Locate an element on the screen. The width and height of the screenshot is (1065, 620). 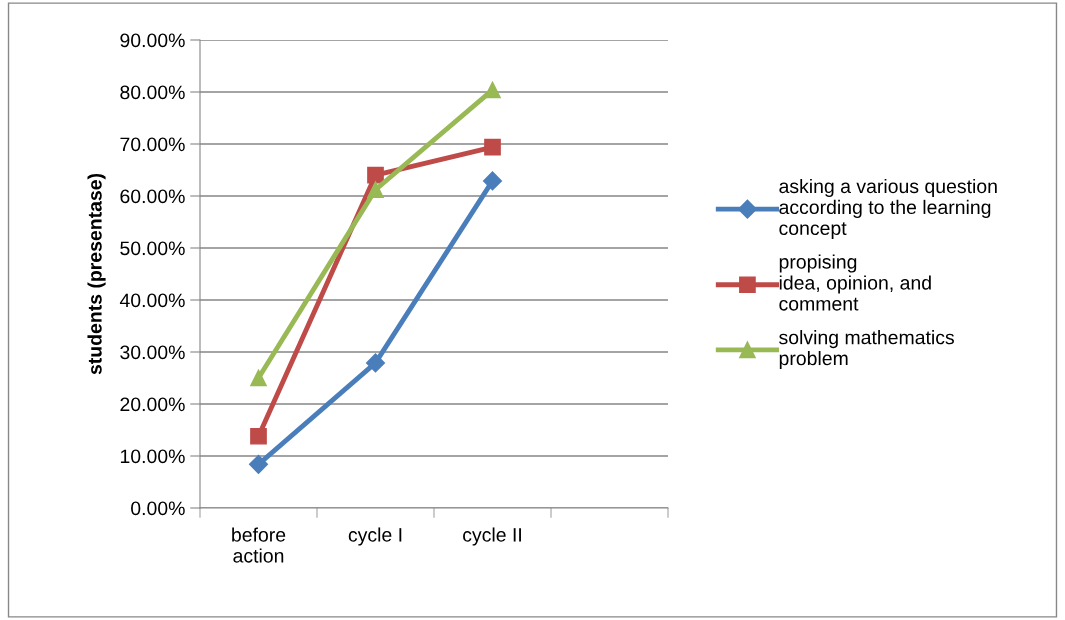
x-tick-label: cycle I is located at coordinates (375, 536).